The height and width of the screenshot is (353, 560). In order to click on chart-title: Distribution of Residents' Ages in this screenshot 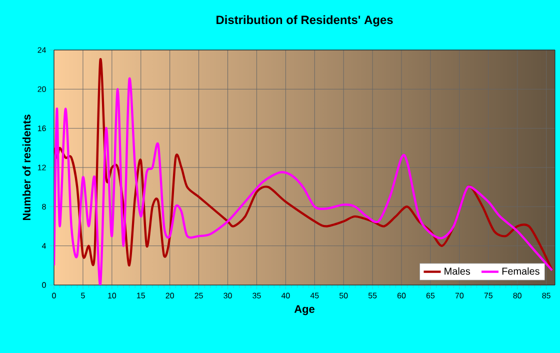, I will do `click(304, 20)`.